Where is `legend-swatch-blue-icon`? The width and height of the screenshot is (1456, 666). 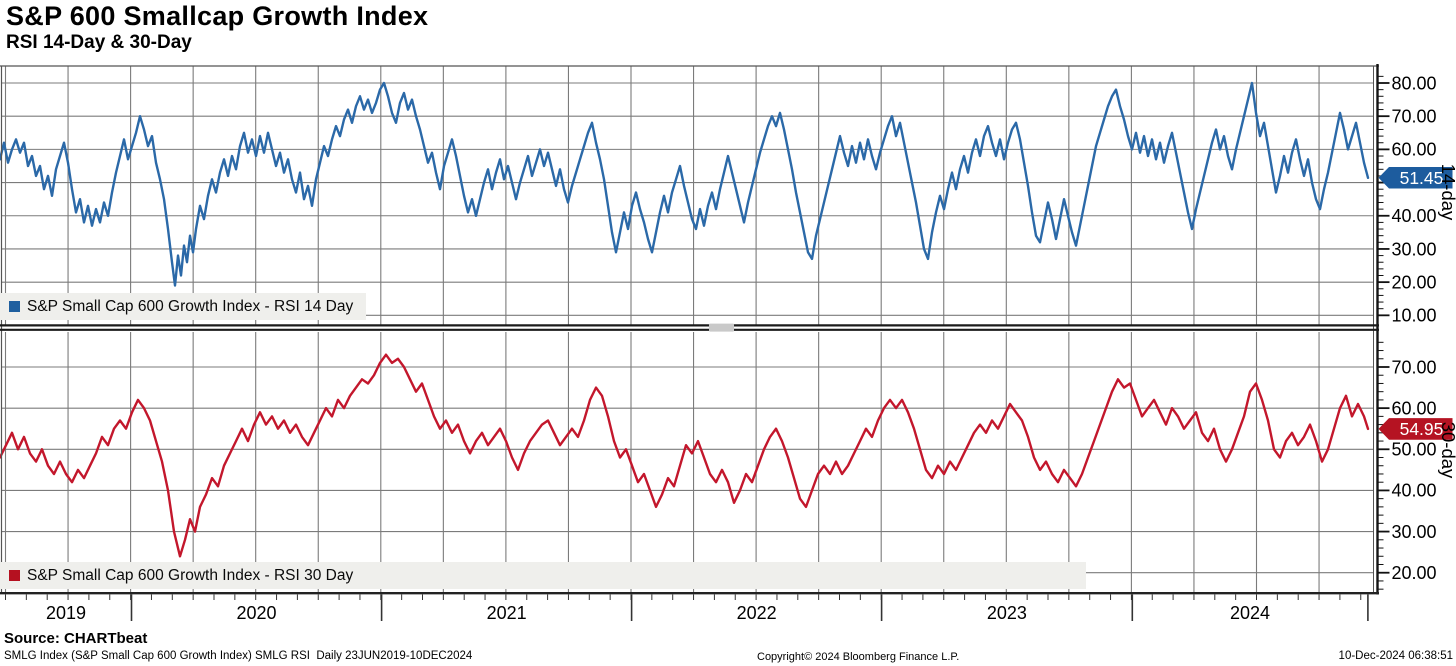
legend-swatch-blue-icon is located at coordinates (14, 306).